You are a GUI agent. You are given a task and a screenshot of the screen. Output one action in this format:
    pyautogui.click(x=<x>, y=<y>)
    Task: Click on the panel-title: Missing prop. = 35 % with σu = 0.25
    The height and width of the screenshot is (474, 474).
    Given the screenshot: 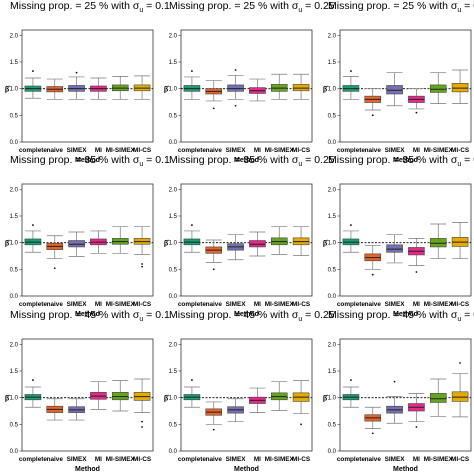 What is the action you would take?
    pyautogui.click(x=252, y=161)
    